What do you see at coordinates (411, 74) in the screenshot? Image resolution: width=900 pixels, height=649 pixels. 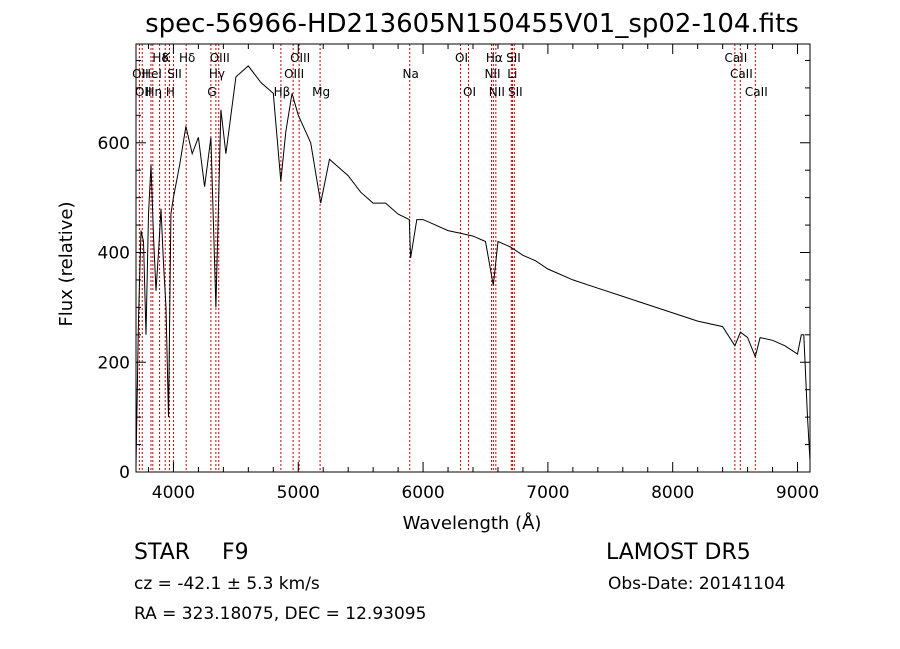 I see `line-label-na: Na` at bounding box center [411, 74].